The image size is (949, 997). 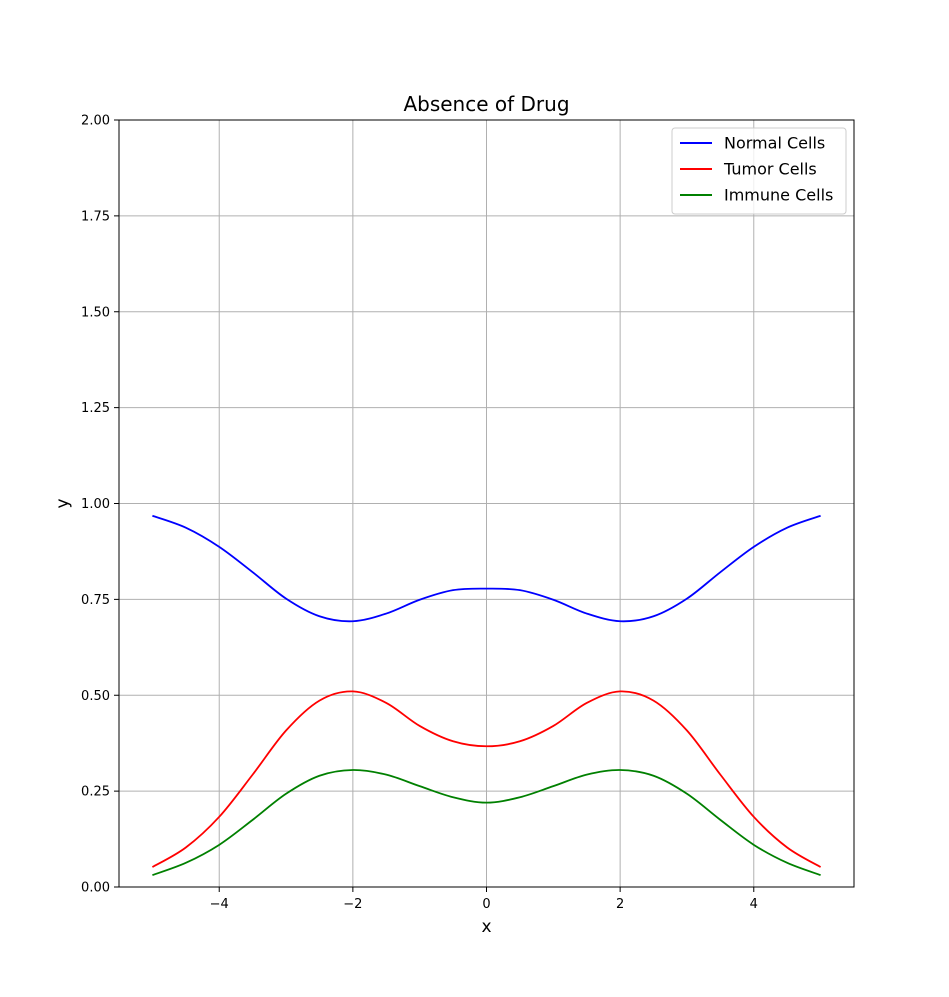 What do you see at coordinates (778, 195) in the screenshot?
I see `legend-label: Immune Cells` at bounding box center [778, 195].